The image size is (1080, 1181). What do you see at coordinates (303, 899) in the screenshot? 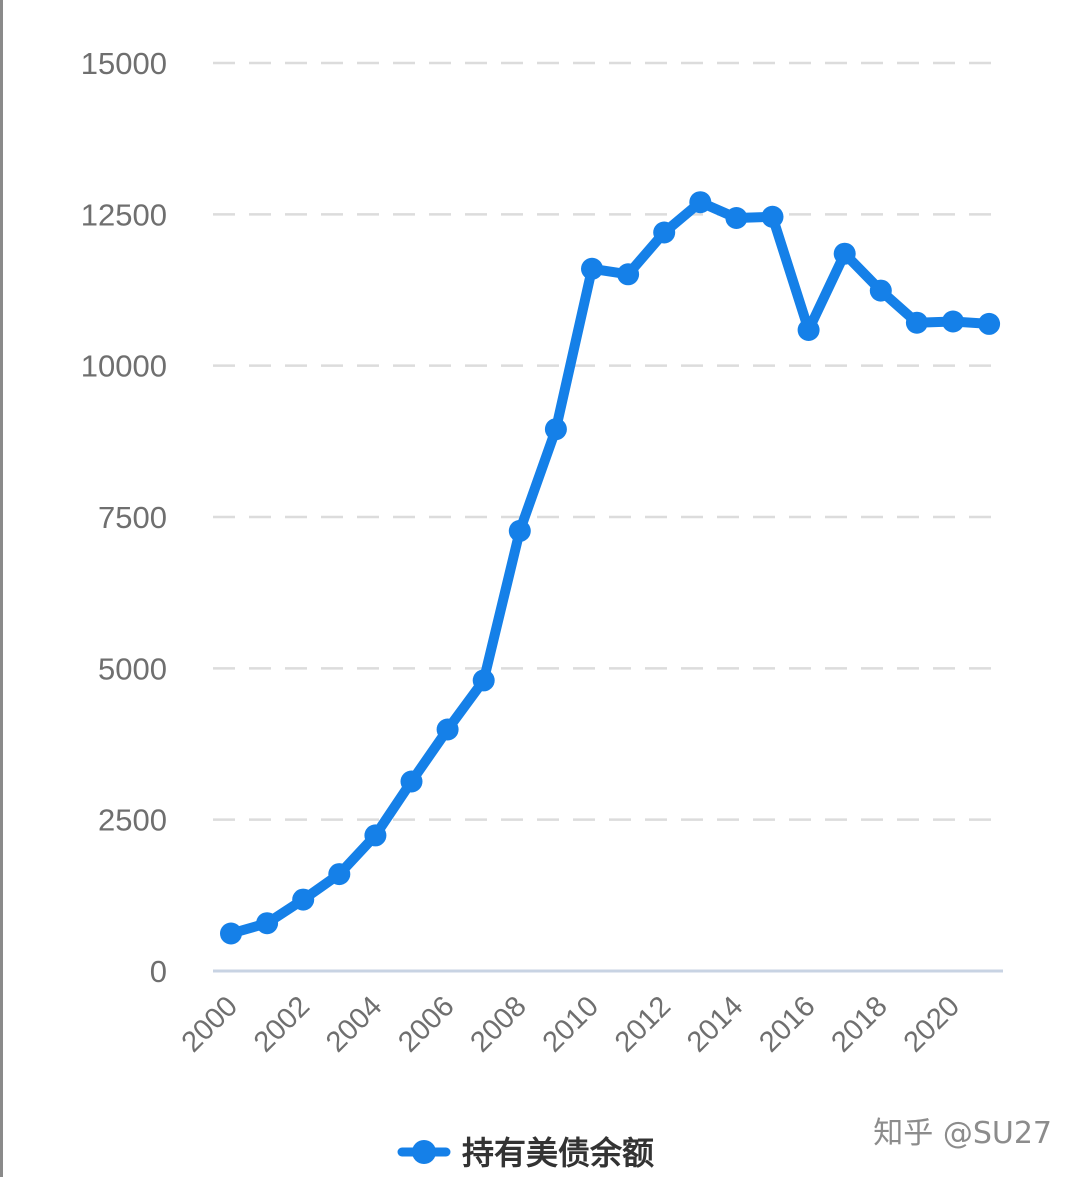
I see `data-point-2002` at bounding box center [303, 899].